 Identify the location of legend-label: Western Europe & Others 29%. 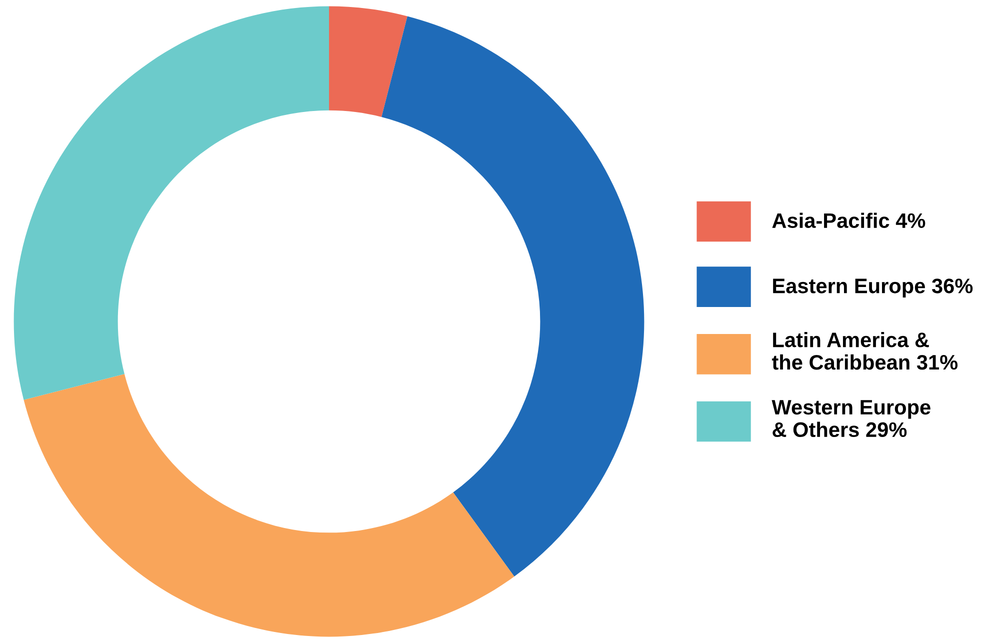
(851, 419).